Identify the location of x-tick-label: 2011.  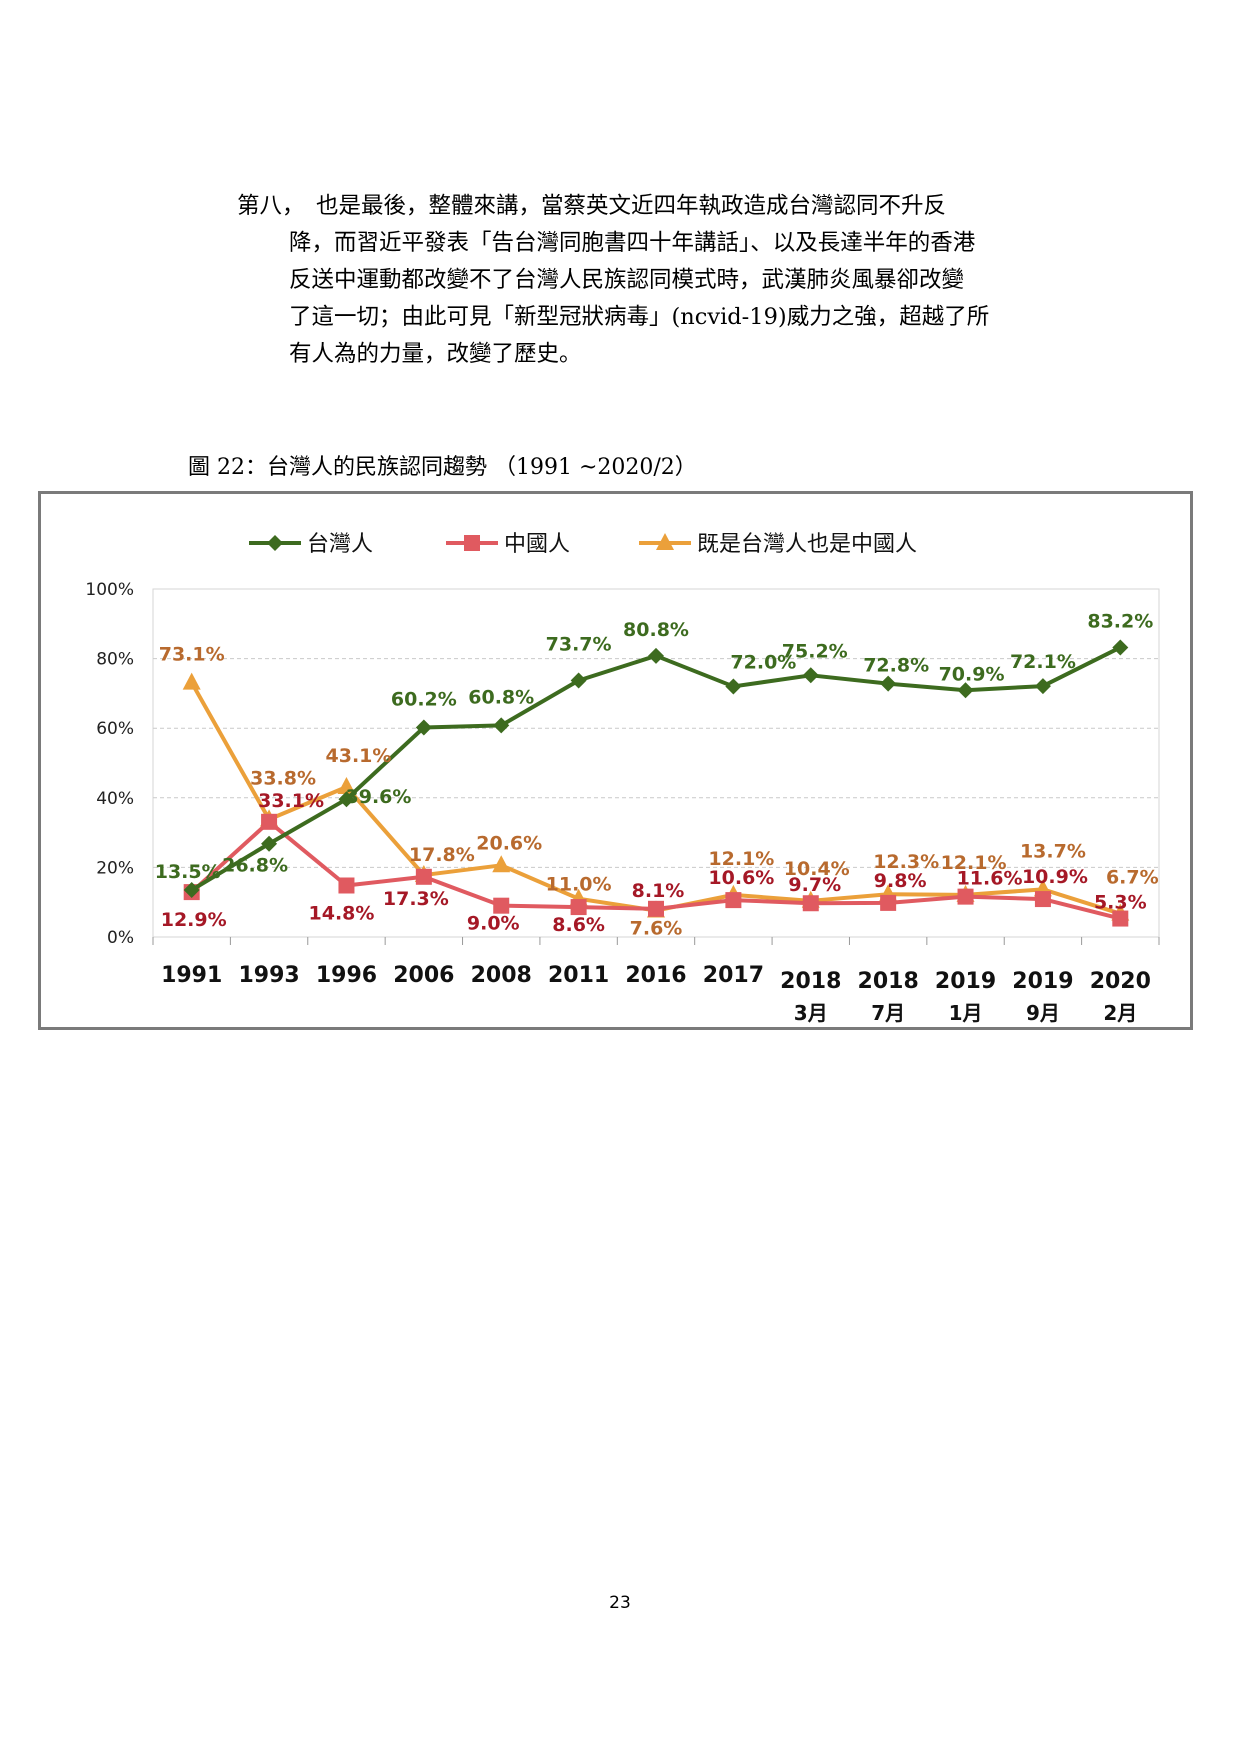
(578, 975).